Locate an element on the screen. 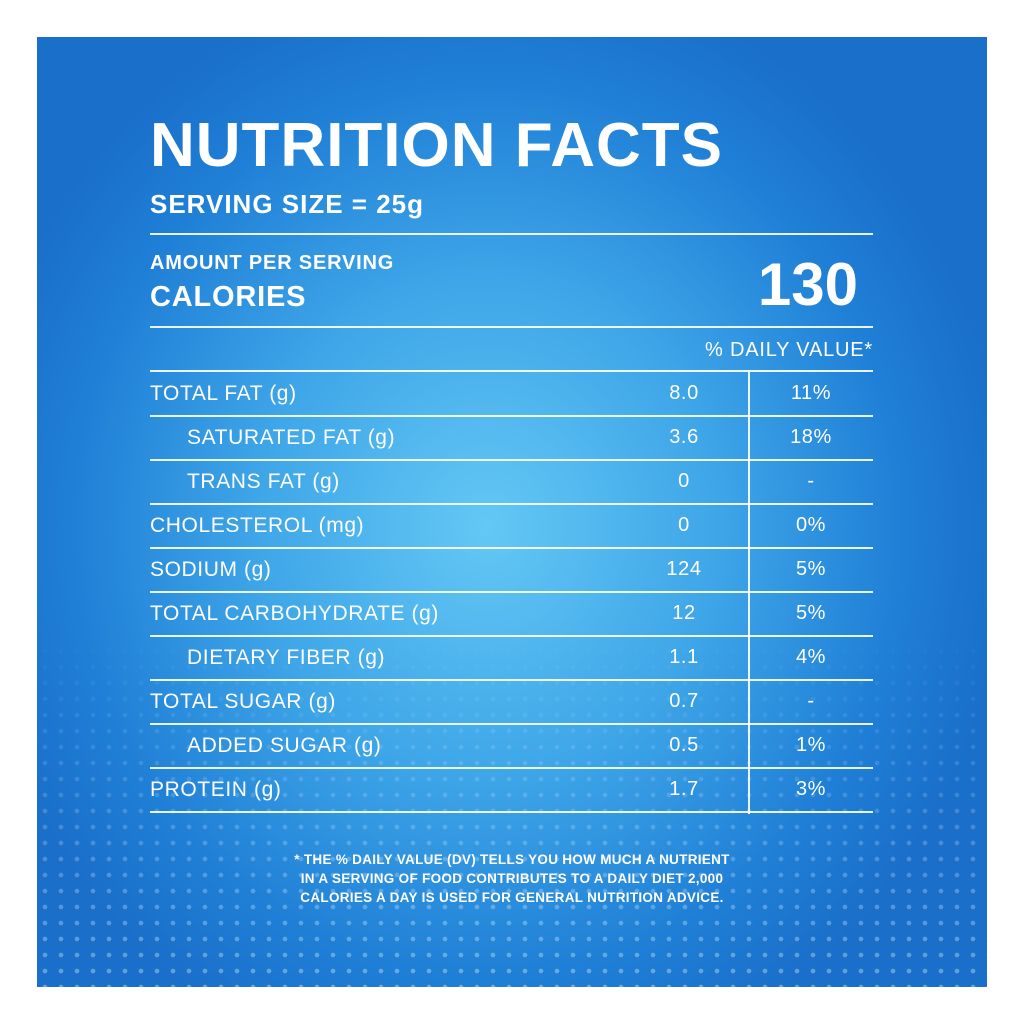  nutrient-row: CHOLESTEROL (mg) 0 0% is located at coordinates (512, 526).